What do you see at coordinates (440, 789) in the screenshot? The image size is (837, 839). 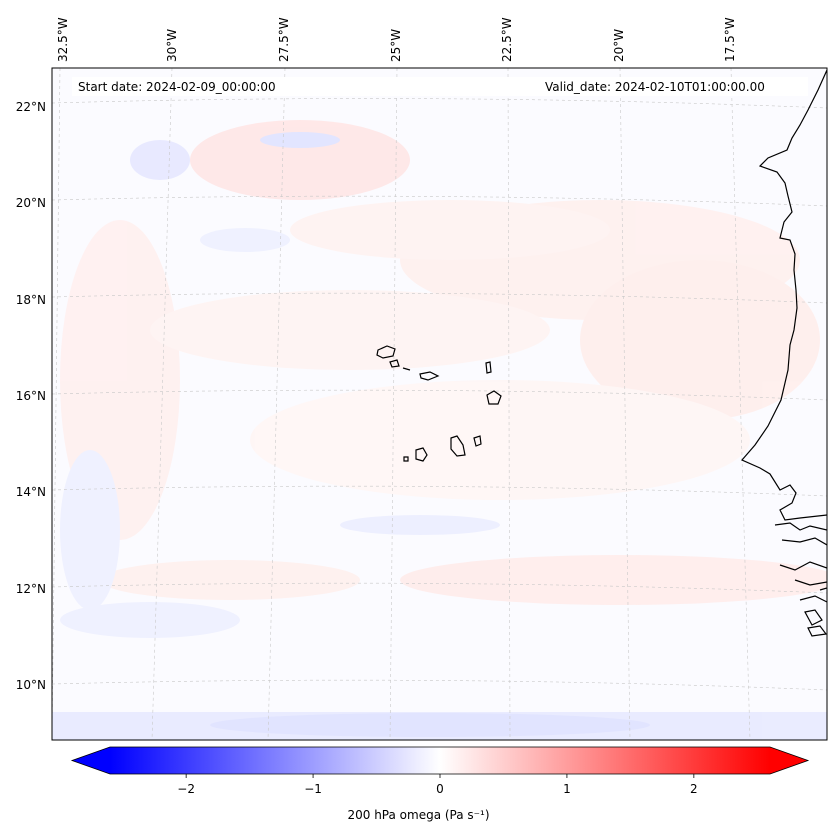 I see `colorbar-tick-label: 0` at bounding box center [440, 789].